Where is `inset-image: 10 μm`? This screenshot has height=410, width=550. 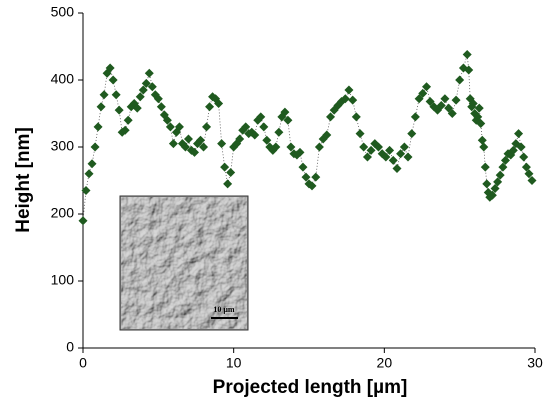 inset-image: 10 μm is located at coordinates (184, 263).